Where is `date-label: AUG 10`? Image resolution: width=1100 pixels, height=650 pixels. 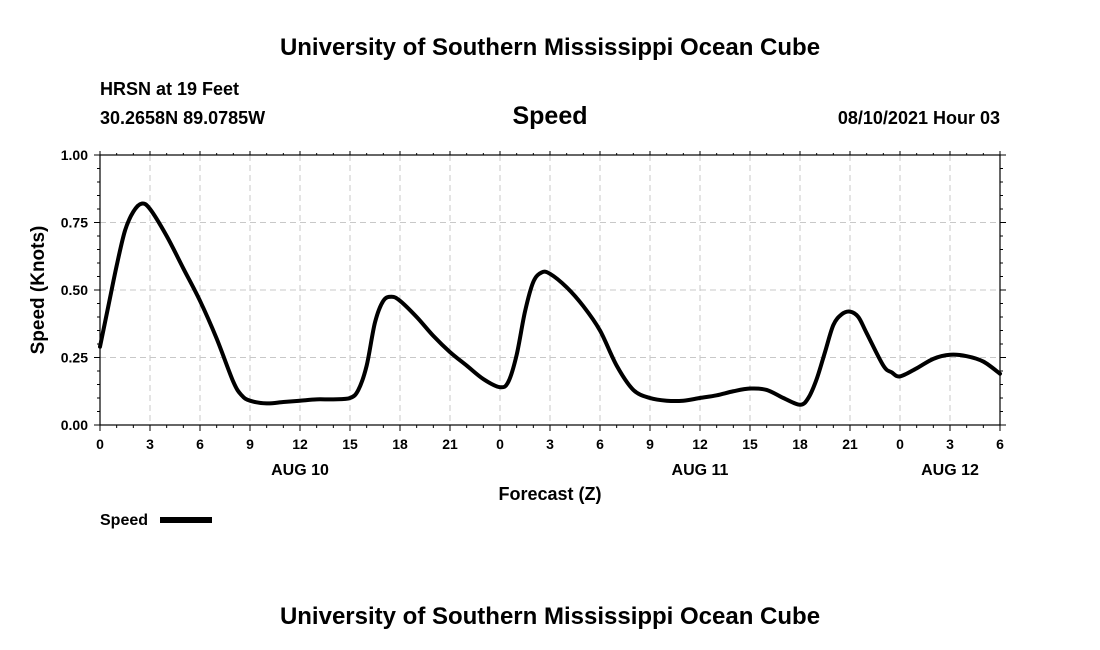 date-label: AUG 10 is located at coordinates (300, 470).